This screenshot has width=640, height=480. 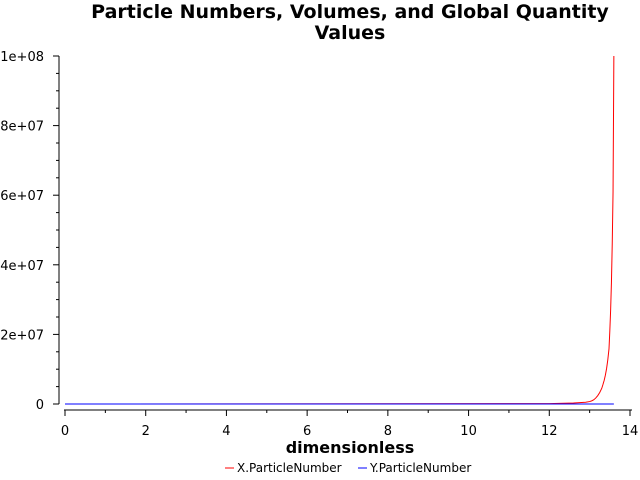 I want to click on x-tick-label: 14, so click(x=630, y=431).